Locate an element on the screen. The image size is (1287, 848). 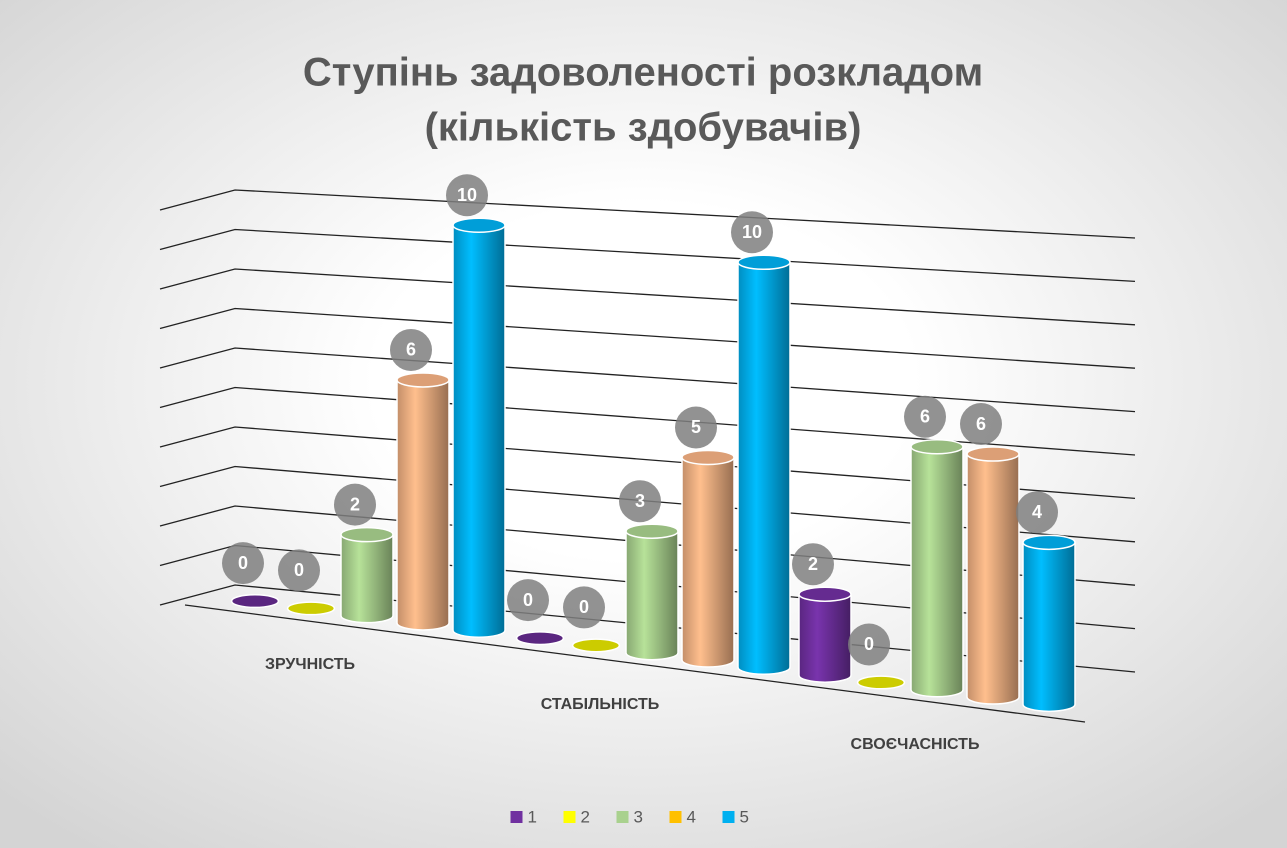
data-label: 5 is located at coordinates (696, 427).